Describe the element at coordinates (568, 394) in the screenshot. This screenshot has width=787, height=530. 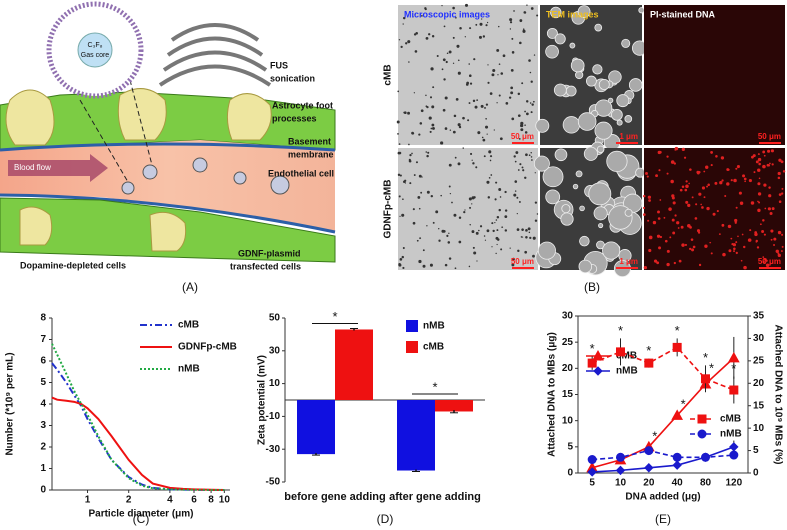
I see `tick-label: 15` at that location.